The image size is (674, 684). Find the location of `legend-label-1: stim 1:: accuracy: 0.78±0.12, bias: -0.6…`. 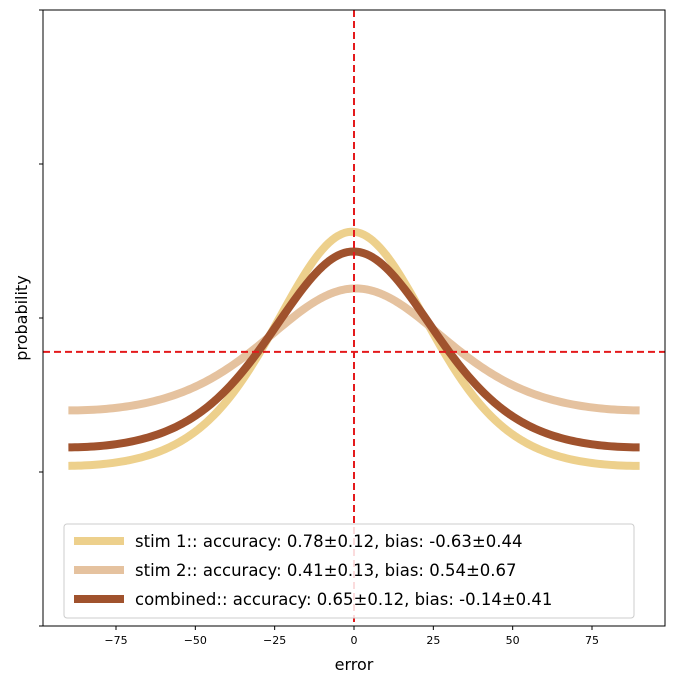

legend-label-1: stim 1:: accuracy: 0.78±0.12, bias: -0.6… is located at coordinates (329, 541).